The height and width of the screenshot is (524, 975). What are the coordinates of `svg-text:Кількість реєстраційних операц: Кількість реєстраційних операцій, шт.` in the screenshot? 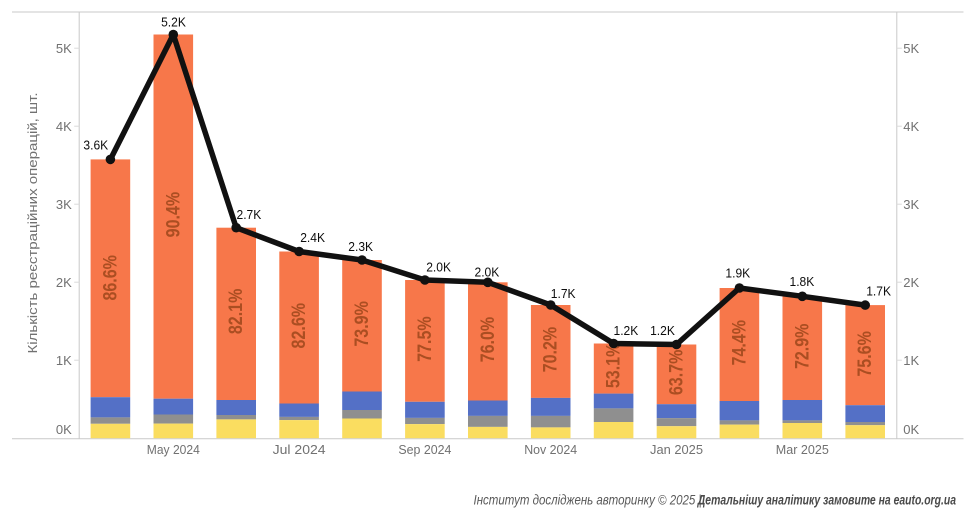 It's located at (33, 223).